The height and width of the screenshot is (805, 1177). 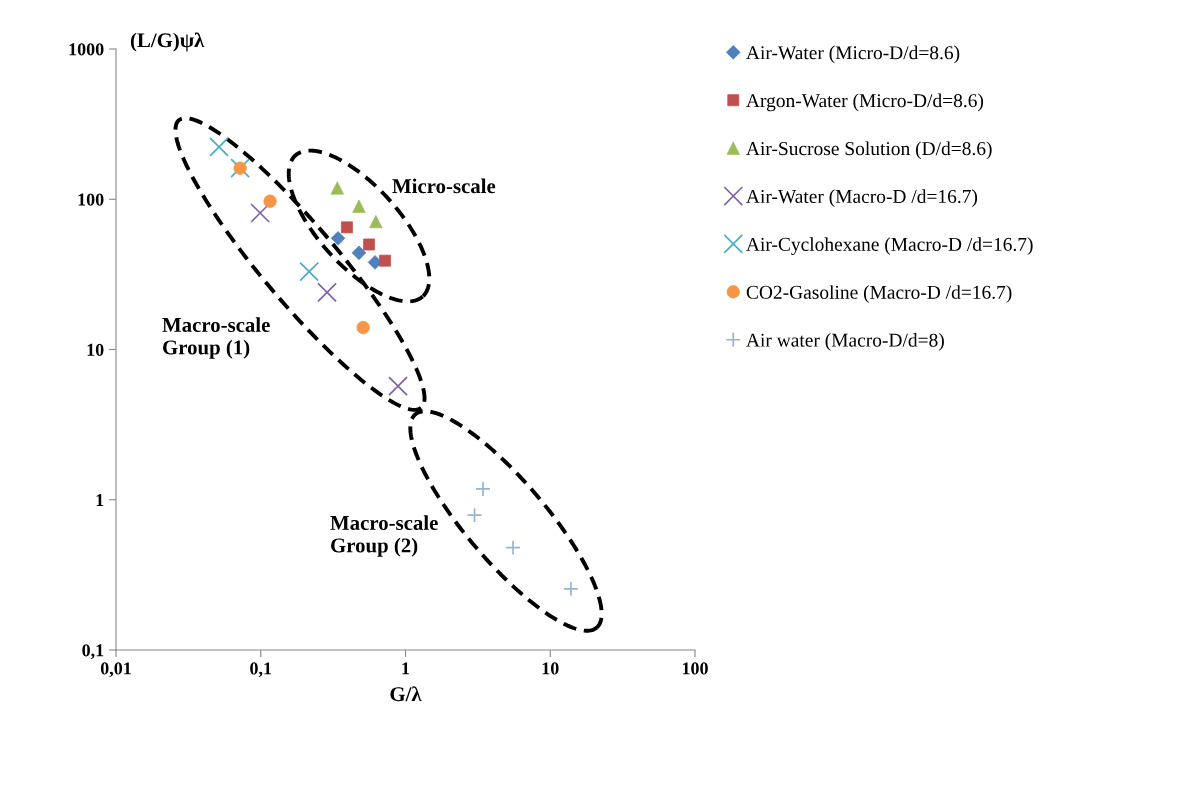 What do you see at coordinates (862, 198) in the screenshot?
I see `legend-label: Air-Water (Macro-D /d=16.7)` at bounding box center [862, 198].